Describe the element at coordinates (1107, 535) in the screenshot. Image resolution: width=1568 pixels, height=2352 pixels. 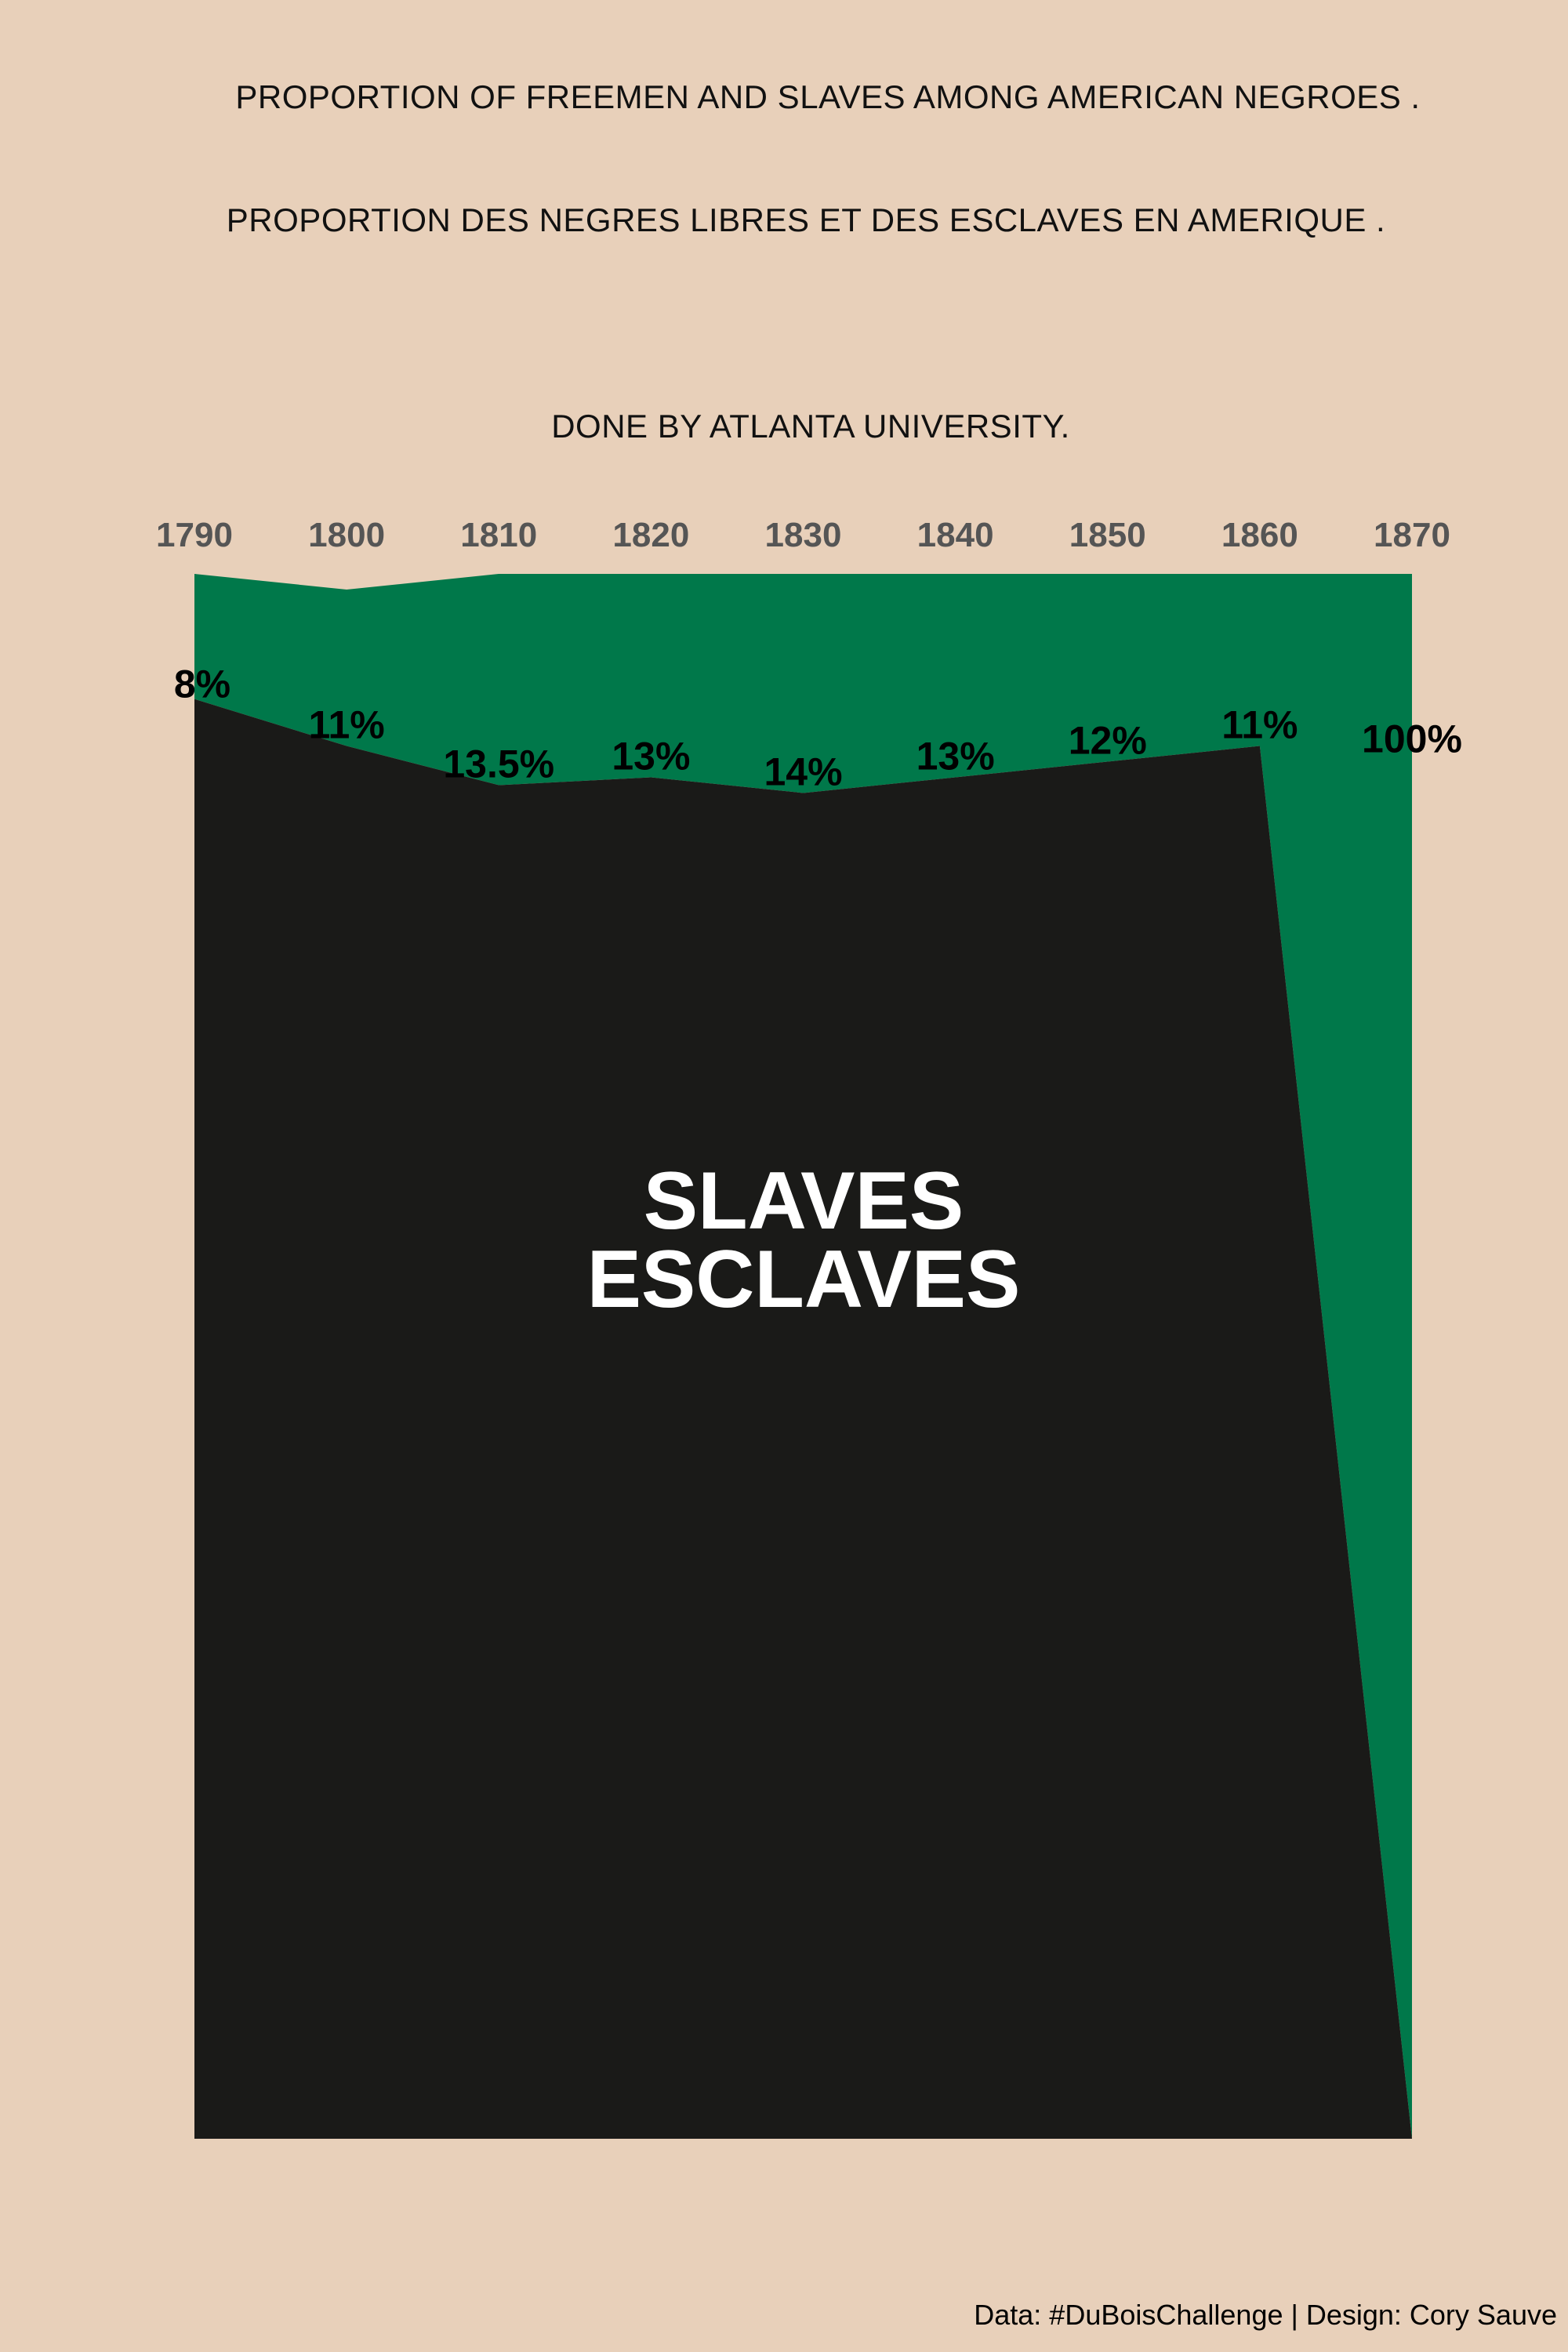
I see `x-tick-label: 1850` at that location.